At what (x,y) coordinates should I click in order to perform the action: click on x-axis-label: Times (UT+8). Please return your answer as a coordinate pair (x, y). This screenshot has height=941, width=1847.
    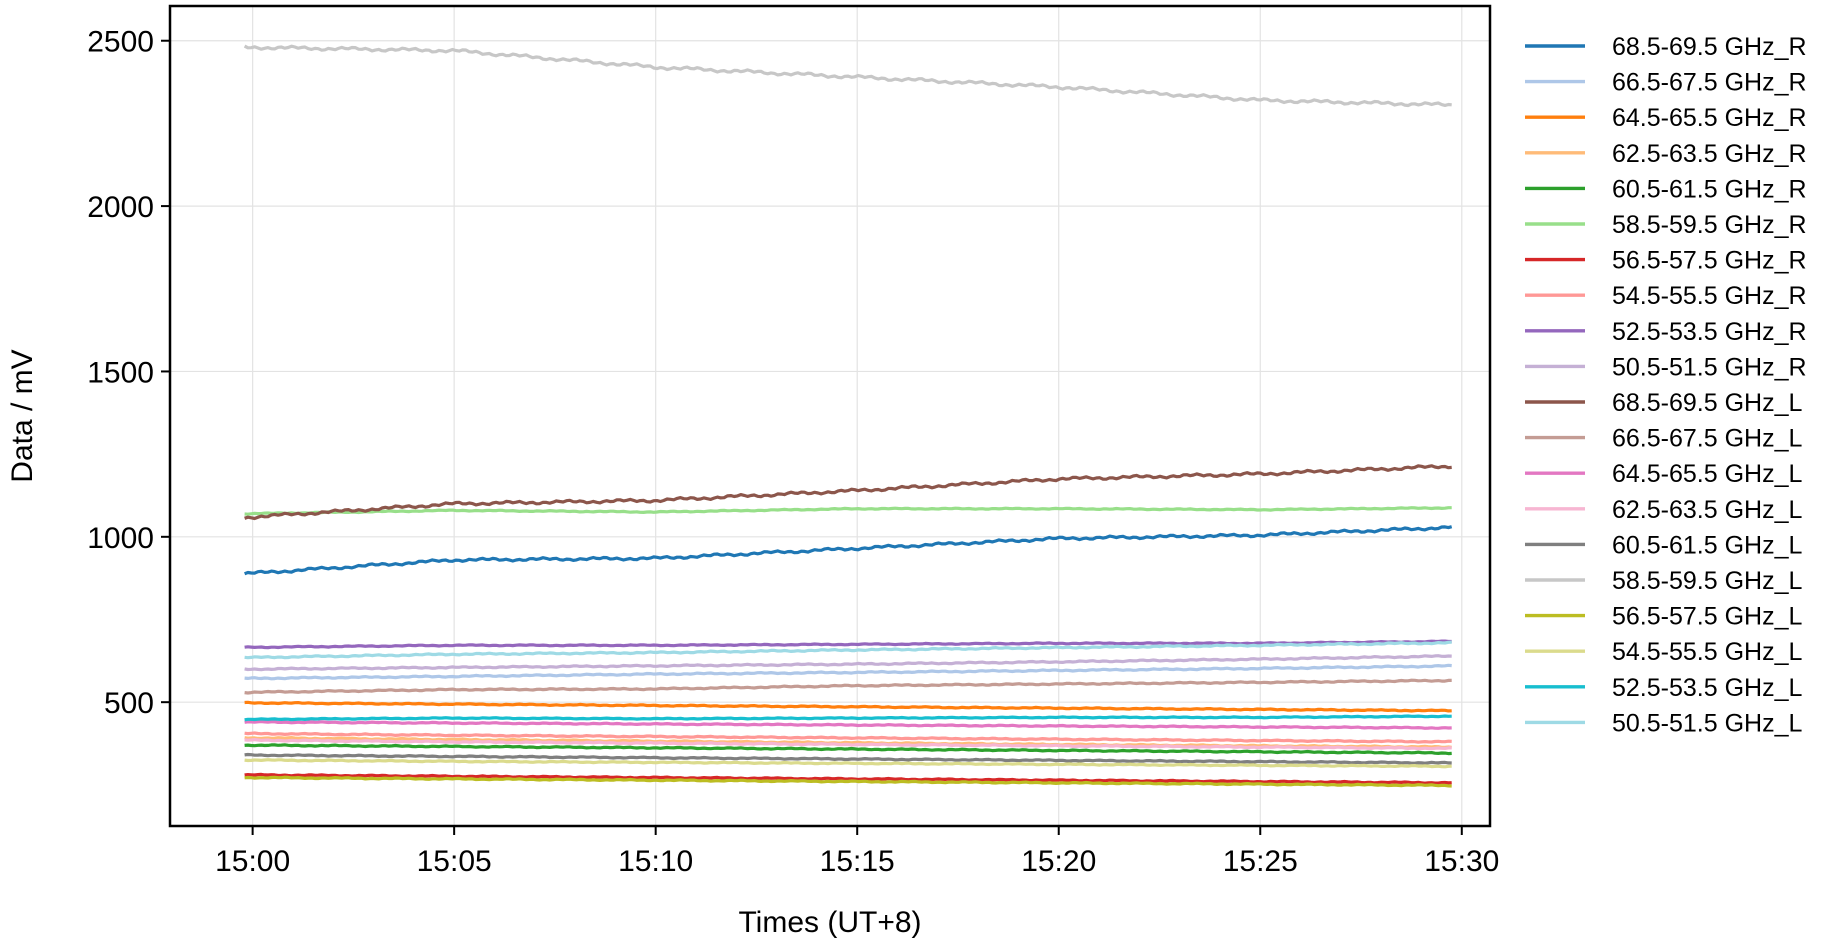
    Looking at the image, I should click on (829, 922).